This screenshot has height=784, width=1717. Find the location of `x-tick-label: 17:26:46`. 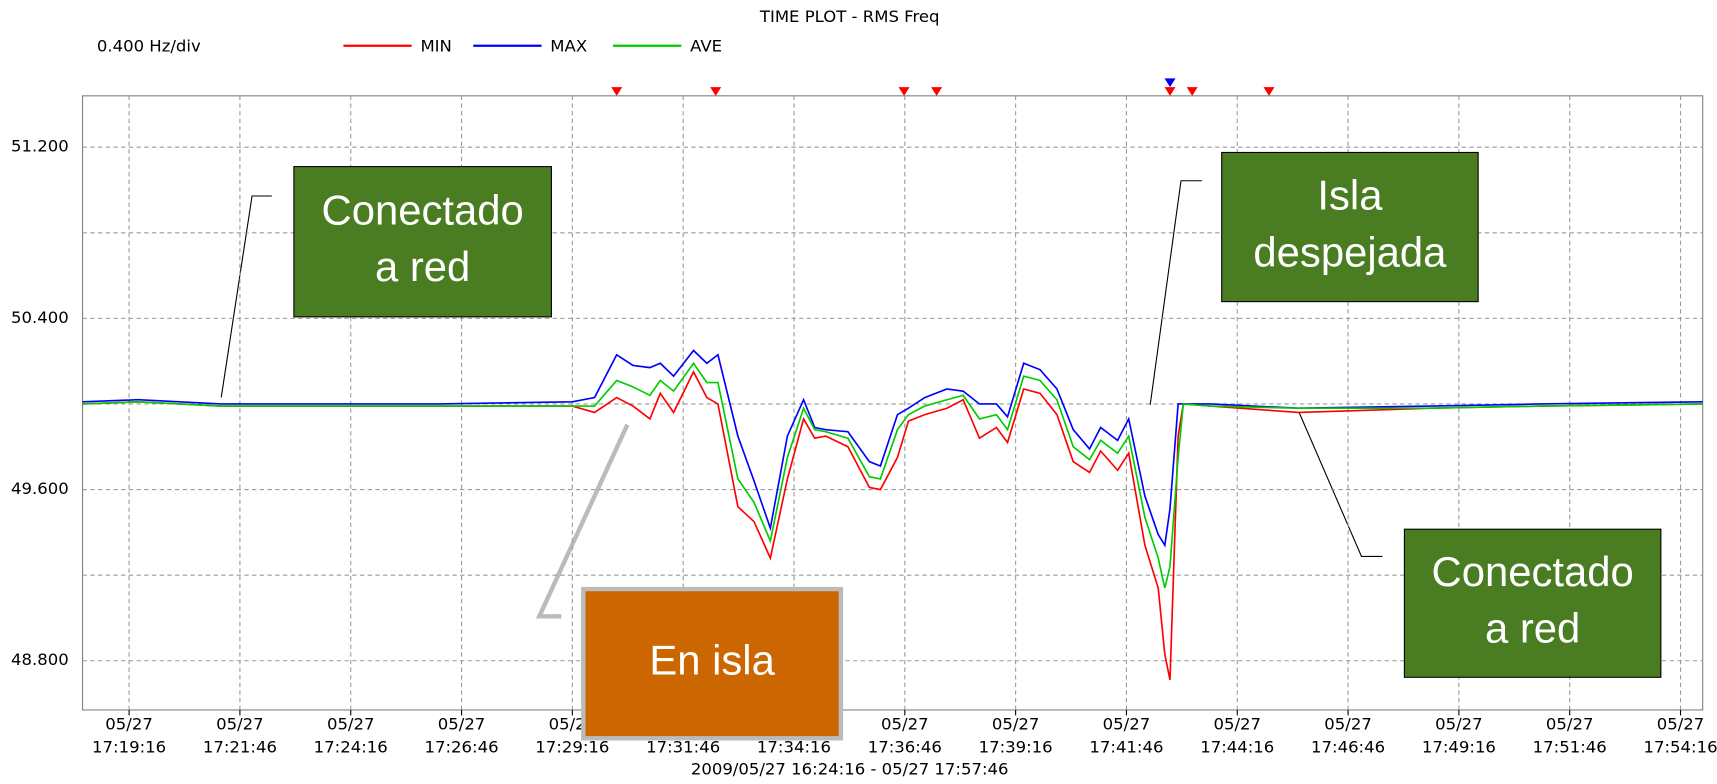

x-tick-label: 17:26:46 is located at coordinates (462, 747).